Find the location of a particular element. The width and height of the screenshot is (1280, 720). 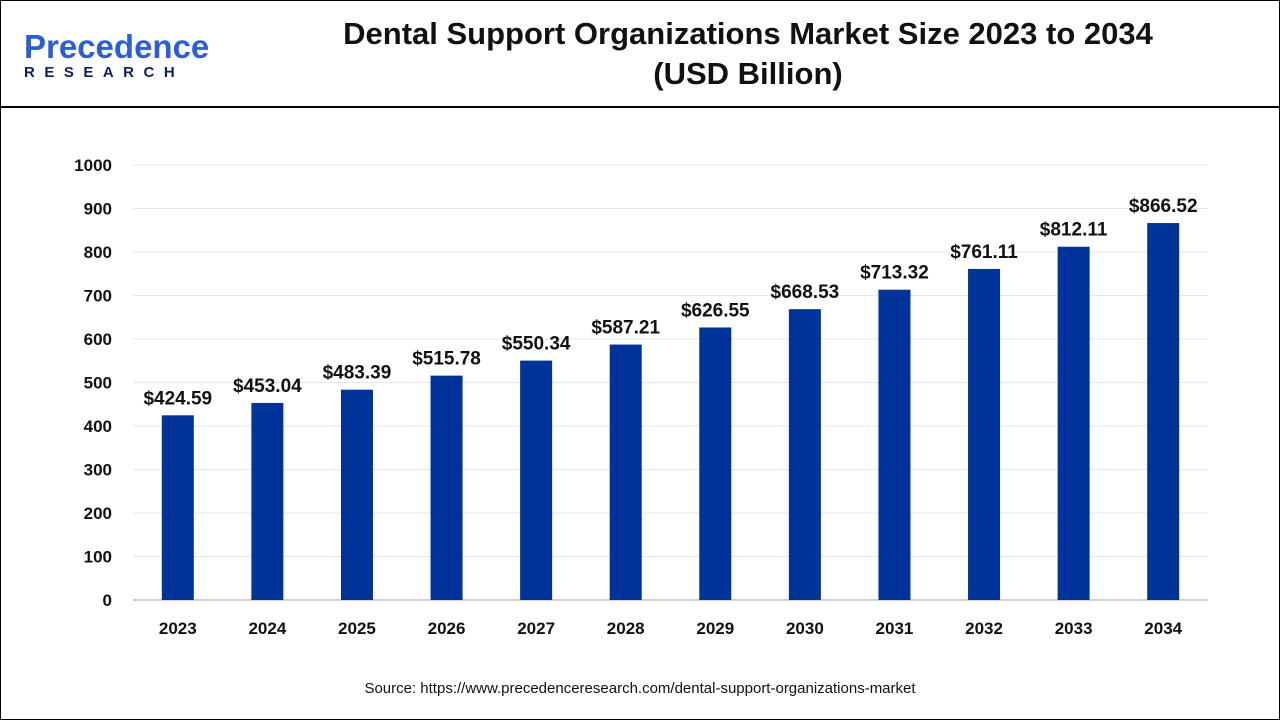

y-tick-label: 1000 is located at coordinates (93, 165).